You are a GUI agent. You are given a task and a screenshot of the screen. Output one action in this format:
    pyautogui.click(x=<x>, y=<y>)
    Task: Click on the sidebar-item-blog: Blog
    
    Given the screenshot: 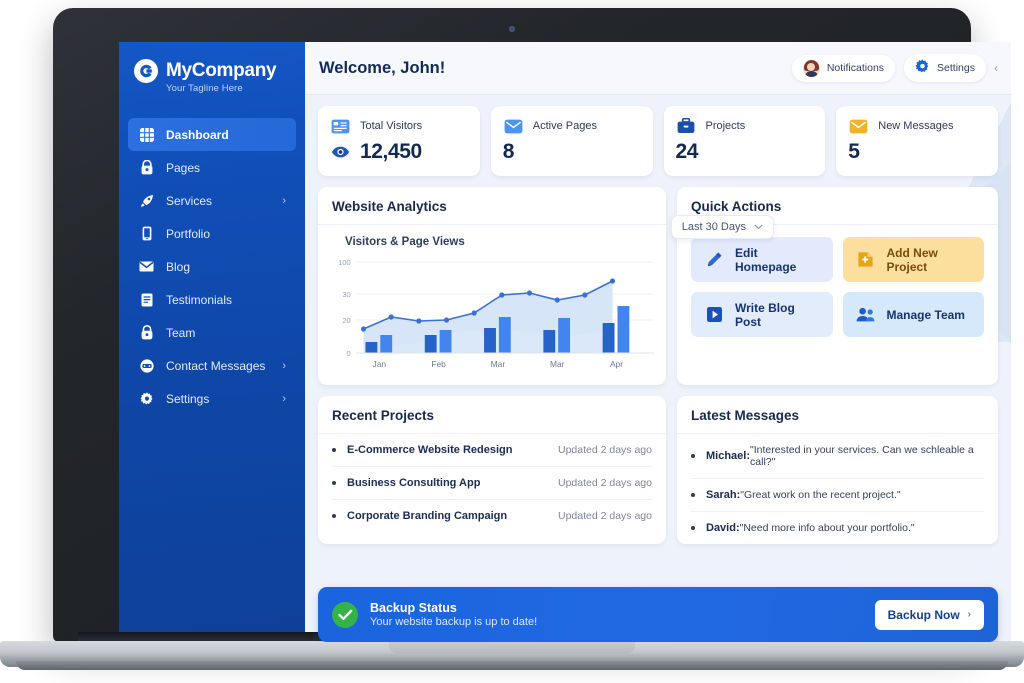 What is the action you would take?
    pyautogui.click(x=212, y=266)
    